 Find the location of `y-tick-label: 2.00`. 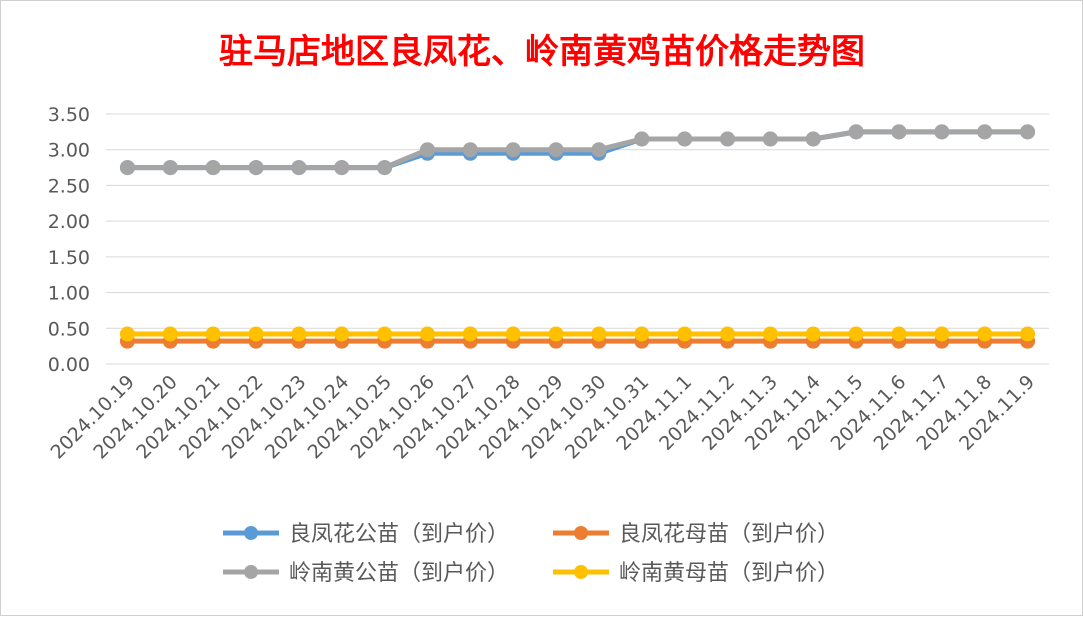

y-tick-label: 2.00 is located at coordinates (69, 222).